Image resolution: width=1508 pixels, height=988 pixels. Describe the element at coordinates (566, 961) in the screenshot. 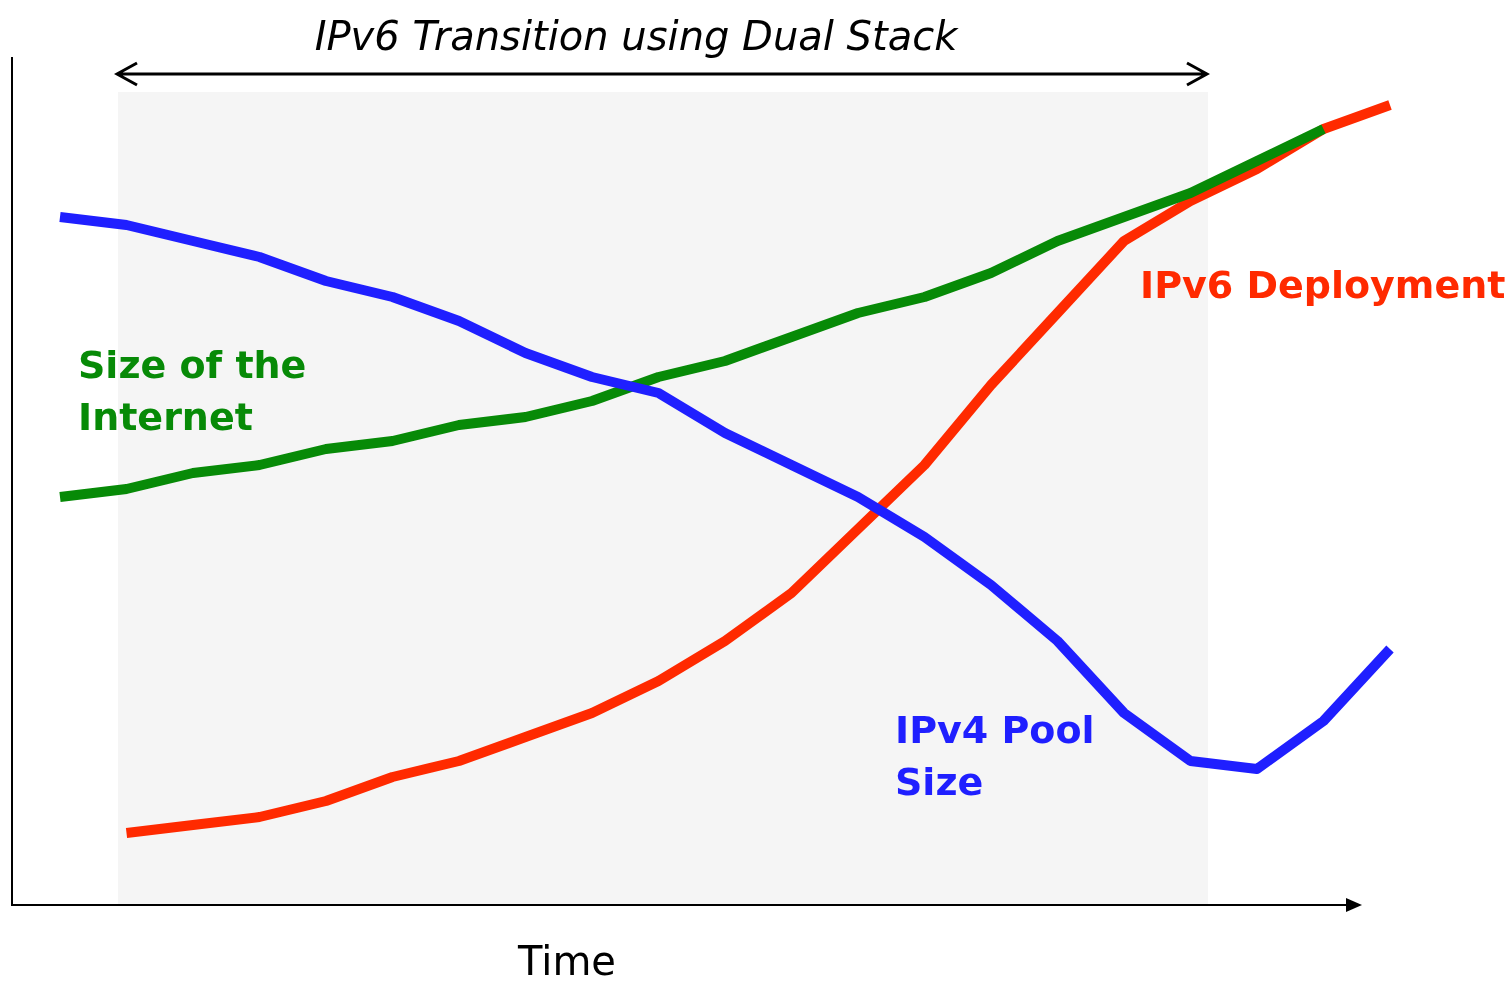

I see `x-axis-title: Time` at that location.